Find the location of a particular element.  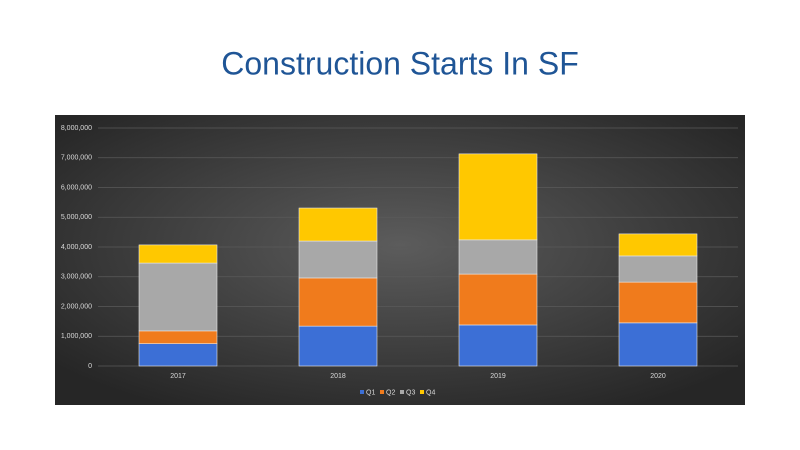

x-tick-label: 2019 is located at coordinates (498, 376).